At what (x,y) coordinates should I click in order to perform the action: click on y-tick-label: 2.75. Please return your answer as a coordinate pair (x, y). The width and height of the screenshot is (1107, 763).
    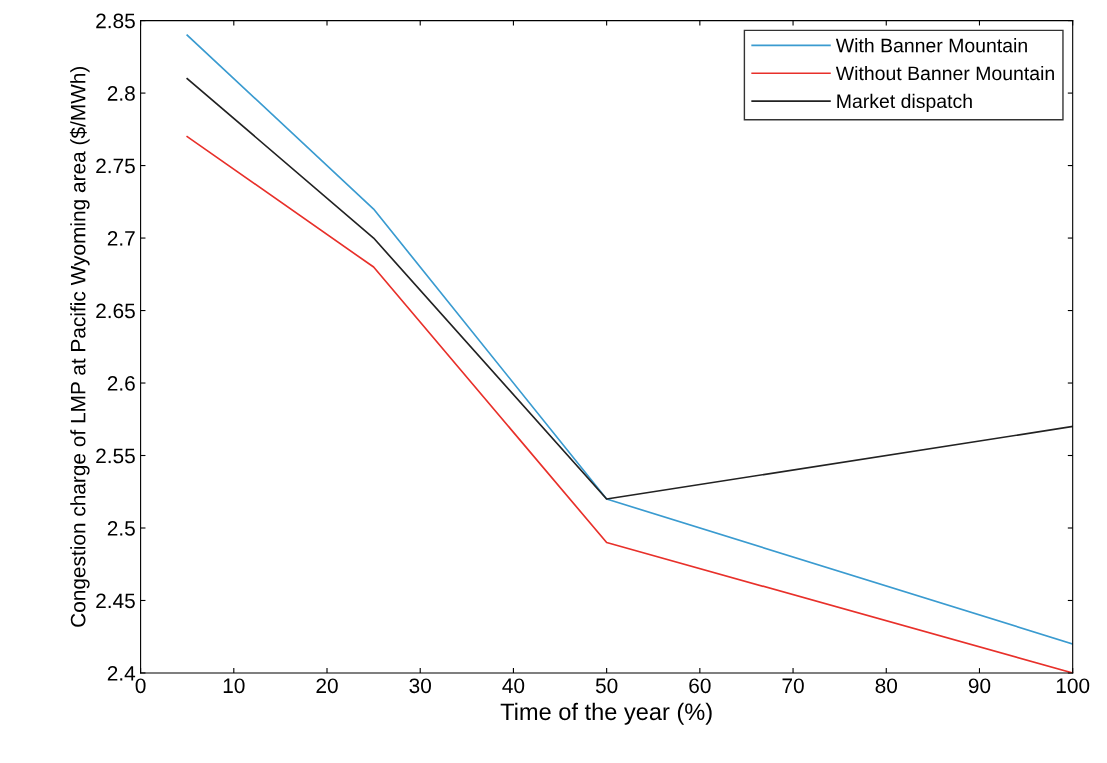
    Looking at the image, I should click on (115, 166).